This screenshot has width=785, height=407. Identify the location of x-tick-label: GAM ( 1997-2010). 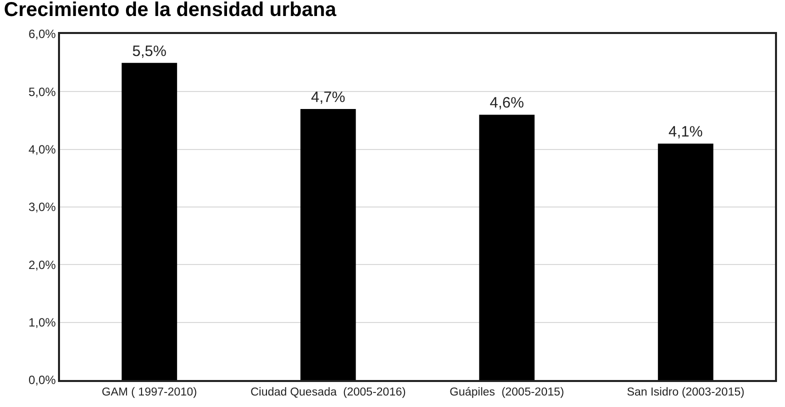
(150, 392).